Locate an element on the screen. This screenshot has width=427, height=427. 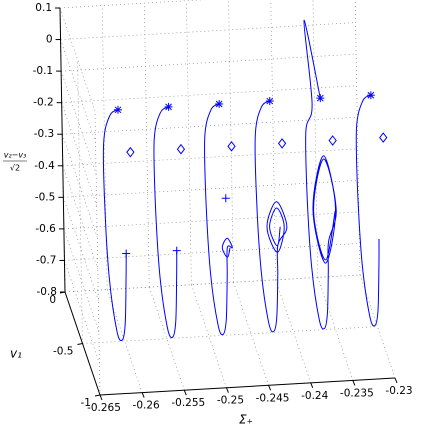
x-tick-label: -0.26 is located at coordinates (146, 406).